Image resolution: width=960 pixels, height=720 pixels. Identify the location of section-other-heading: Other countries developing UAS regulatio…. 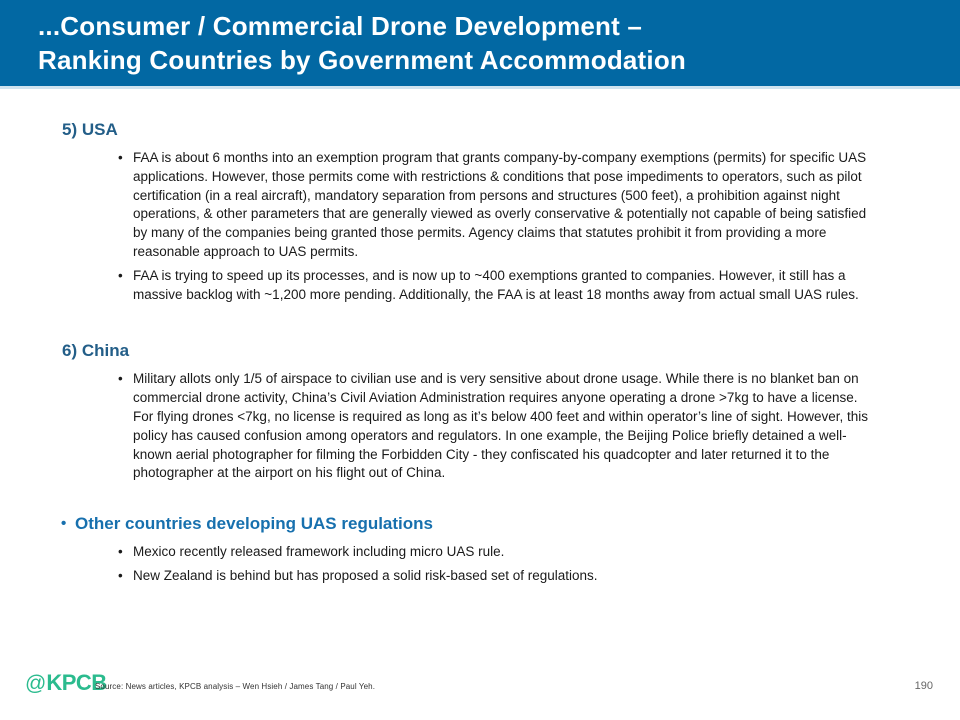
(476, 524).